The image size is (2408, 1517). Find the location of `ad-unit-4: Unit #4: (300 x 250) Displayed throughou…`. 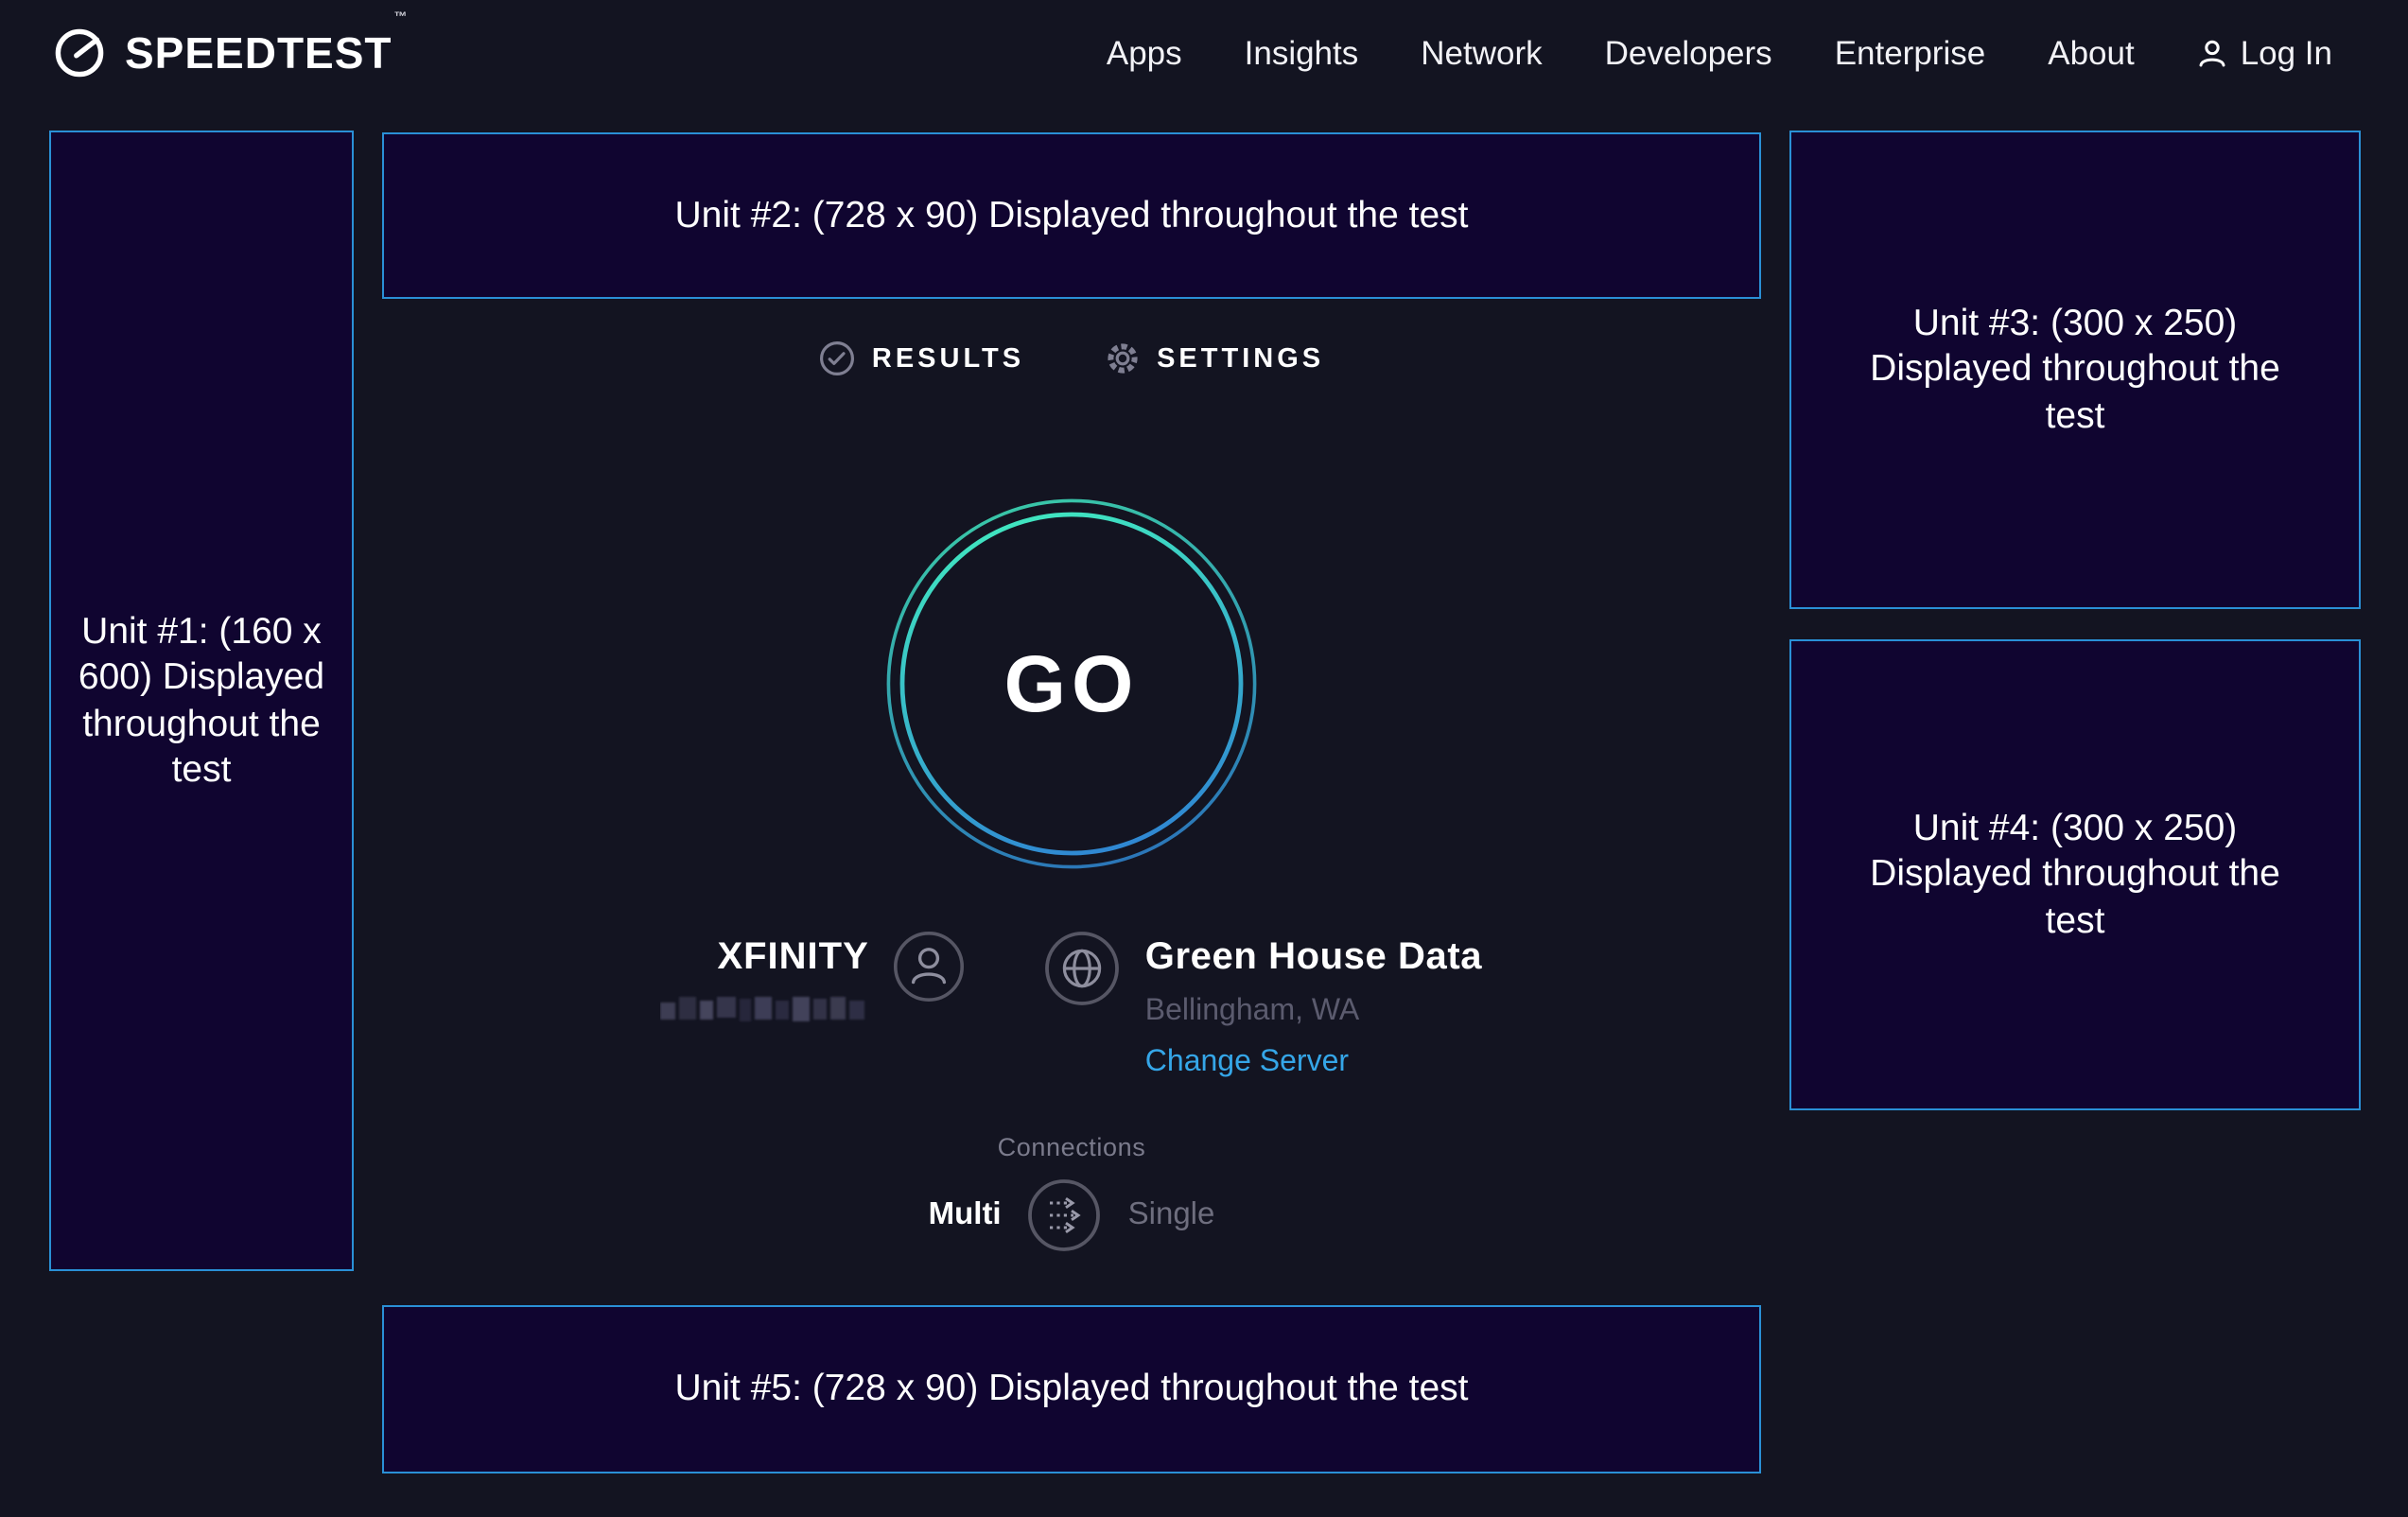

ad-unit-4: Unit #4: (300 x 250) Displayed throughou… is located at coordinates (2075, 874).